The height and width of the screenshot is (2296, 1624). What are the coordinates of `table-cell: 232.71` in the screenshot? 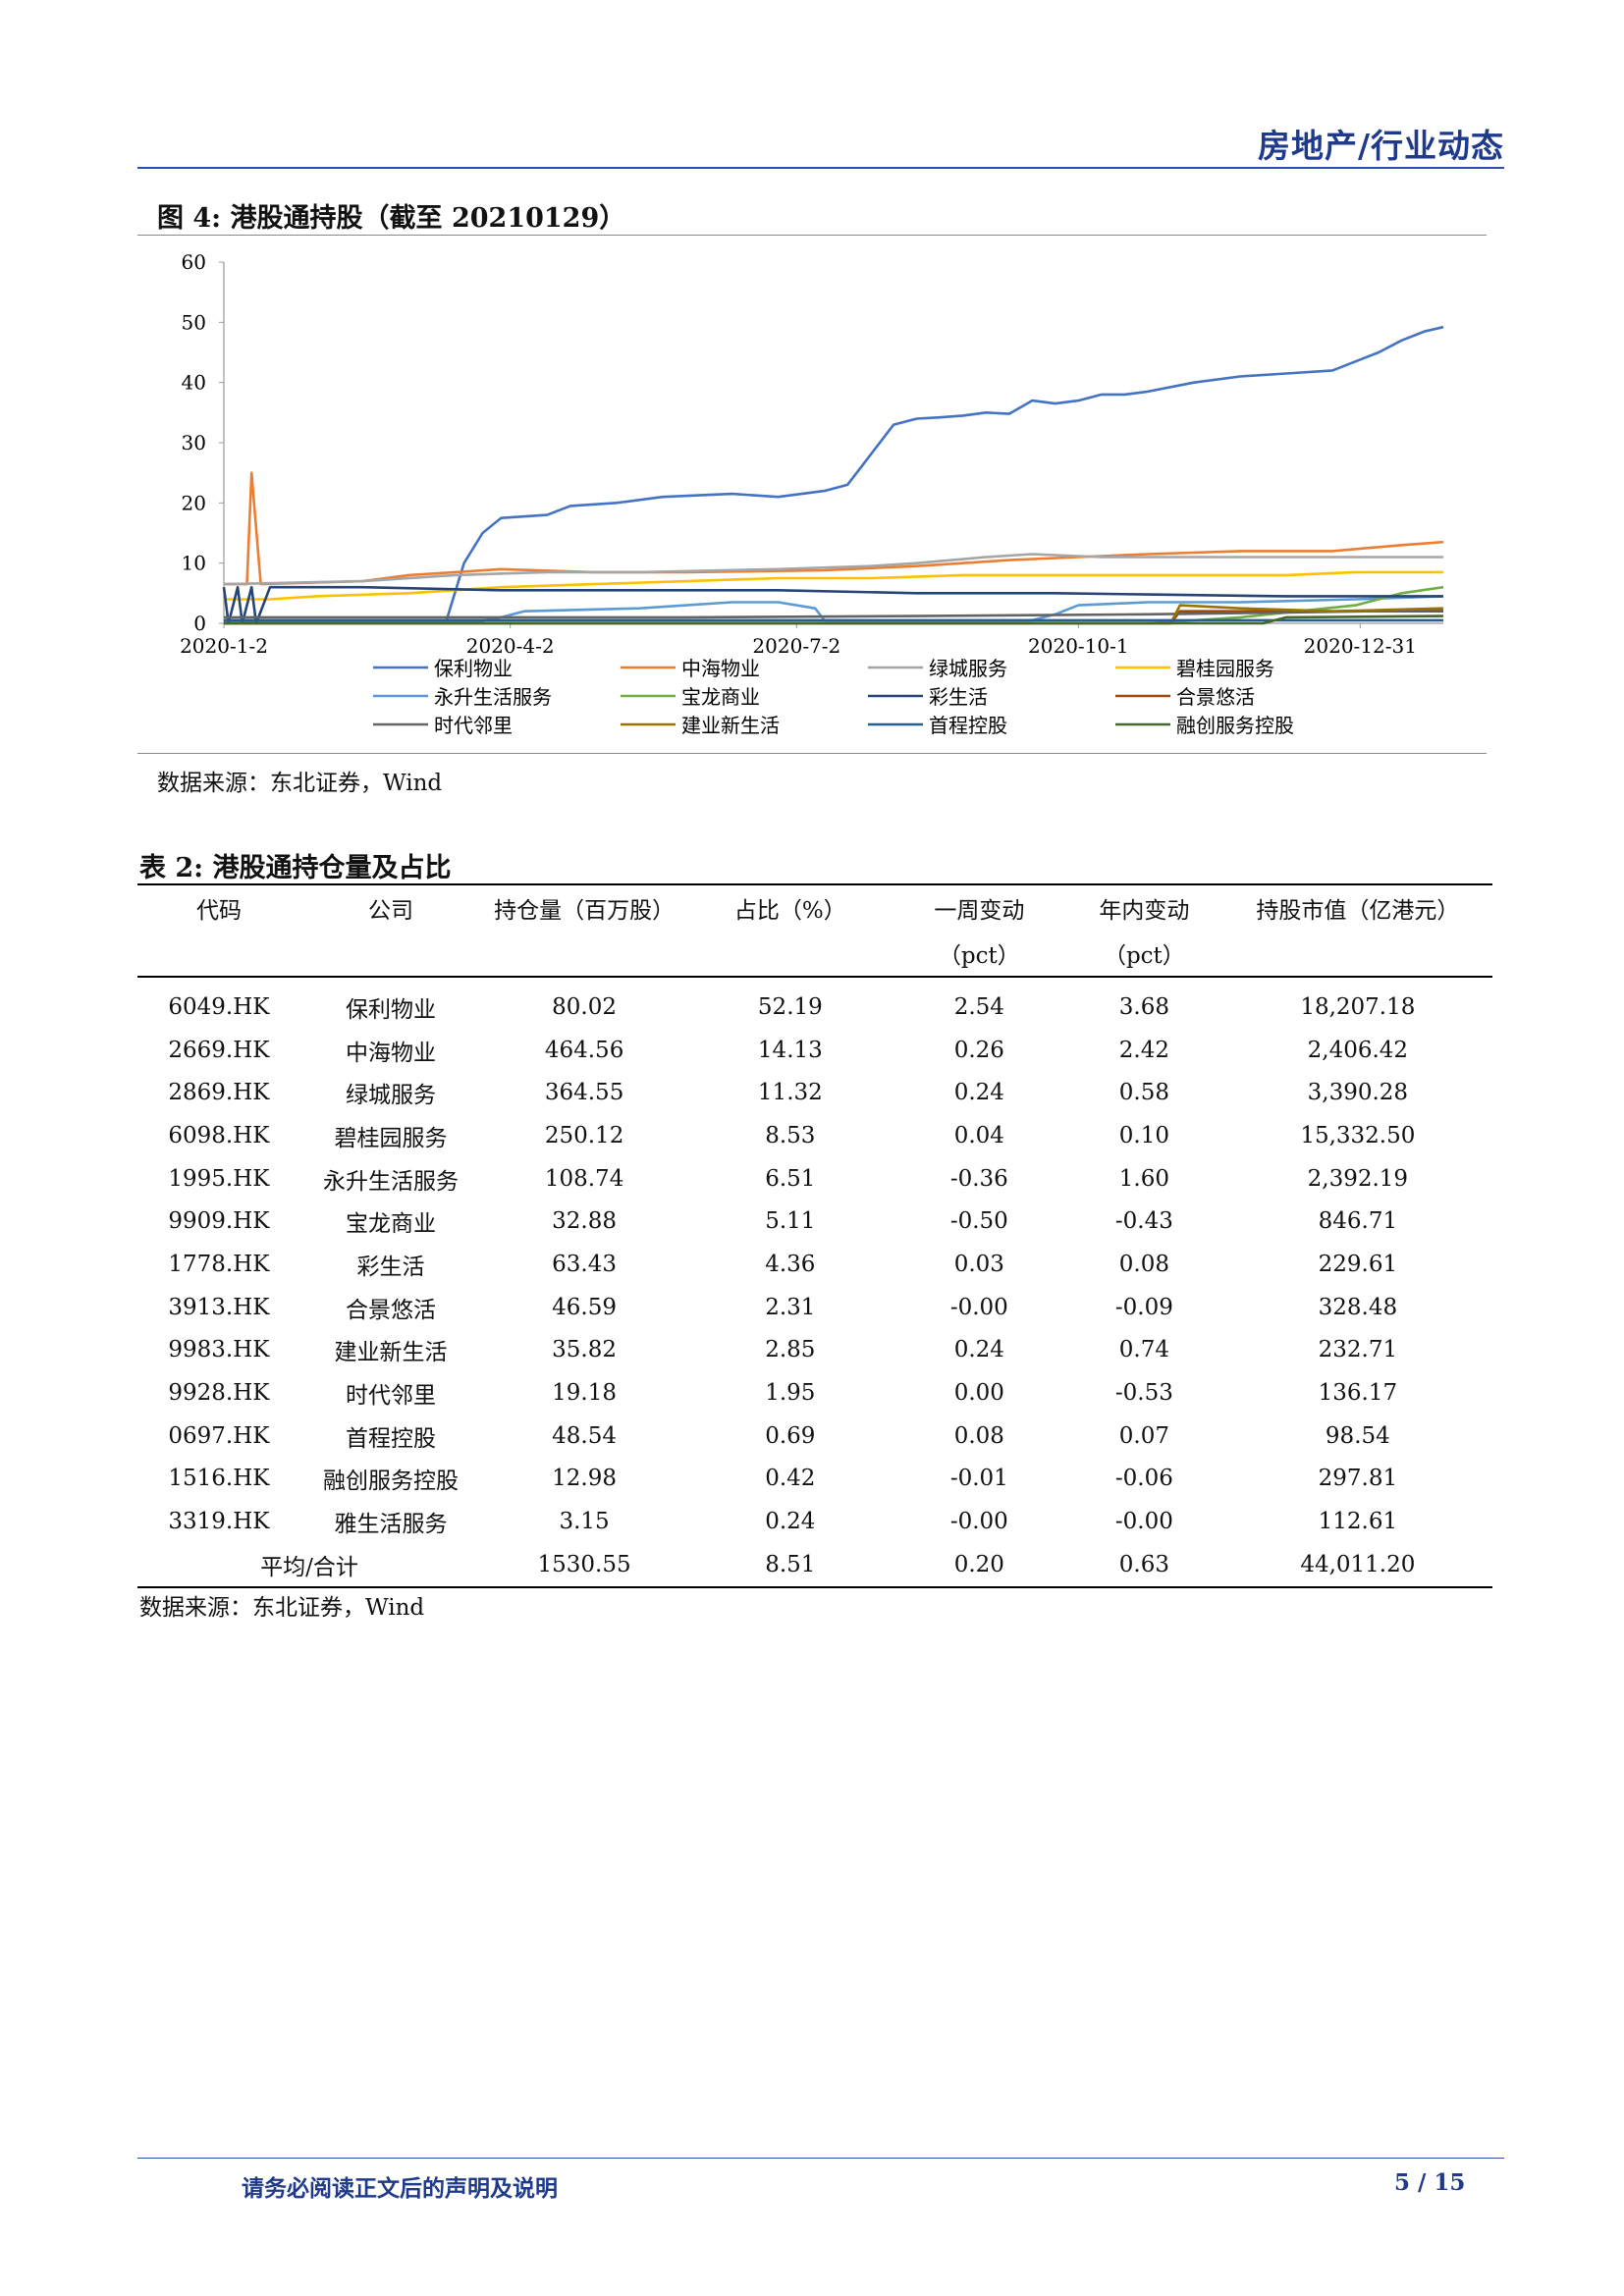 It's located at (1358, 1350).